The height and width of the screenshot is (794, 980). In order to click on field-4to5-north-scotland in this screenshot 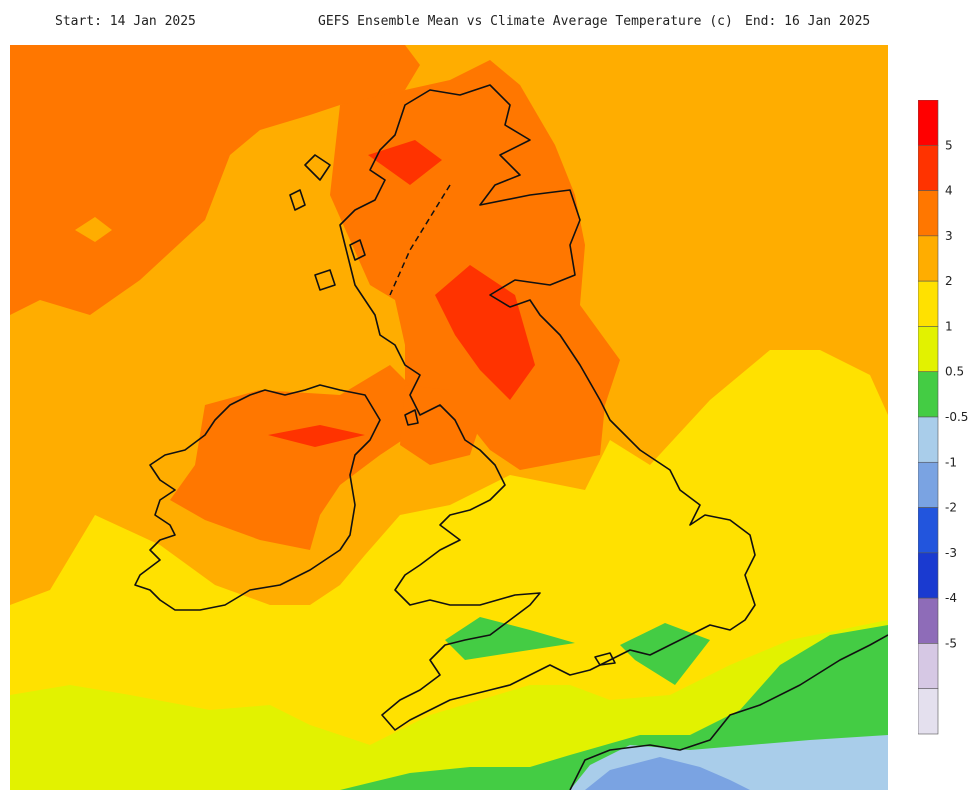, I will do `click(405, 162)`.